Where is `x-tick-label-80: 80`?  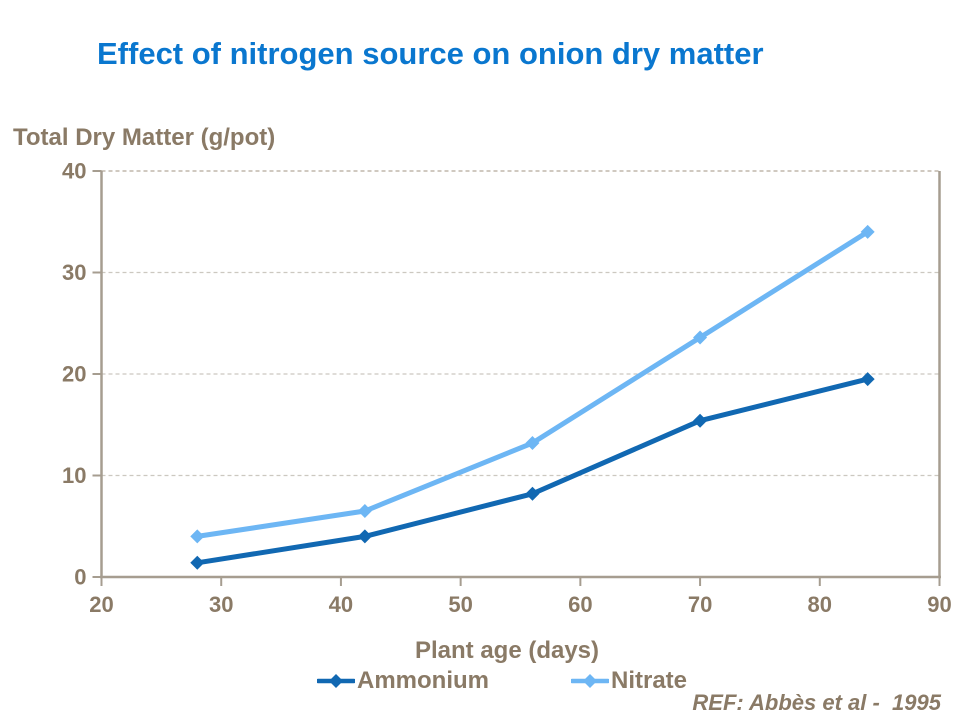 x-tick-label-80: 80 is located at coordinates (820, 604).